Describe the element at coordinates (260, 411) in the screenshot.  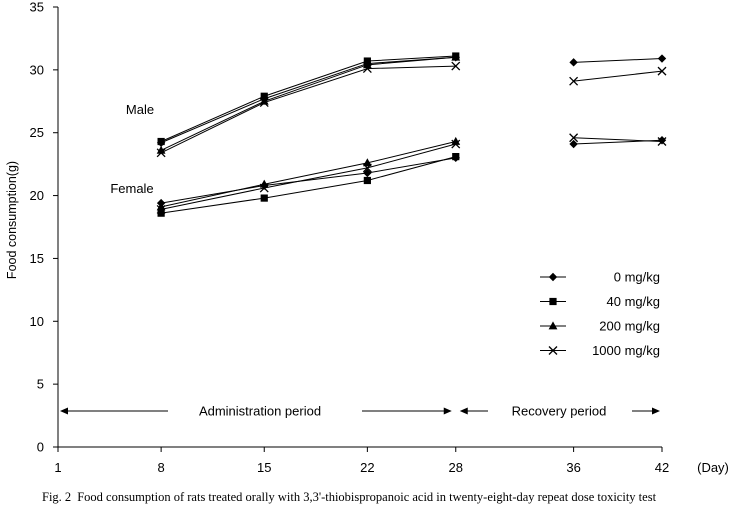
I see `administration-period-label: Administration period` at that location.